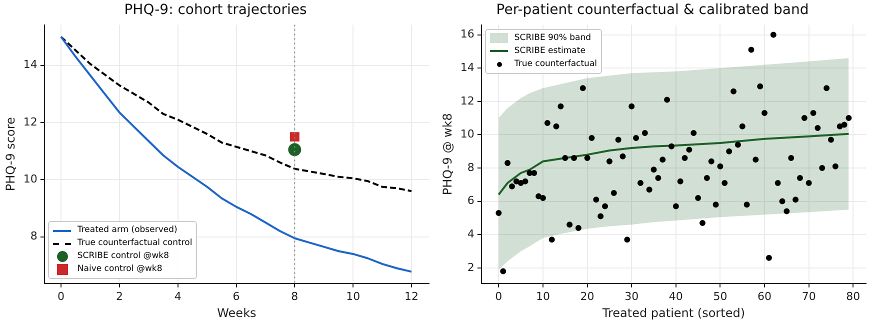 This screenshot has width=875, height=323. Describe the element at coordinates (123, 257) in the screenshot. I see `legend-label: SCRIBE control @wk8` at that location.